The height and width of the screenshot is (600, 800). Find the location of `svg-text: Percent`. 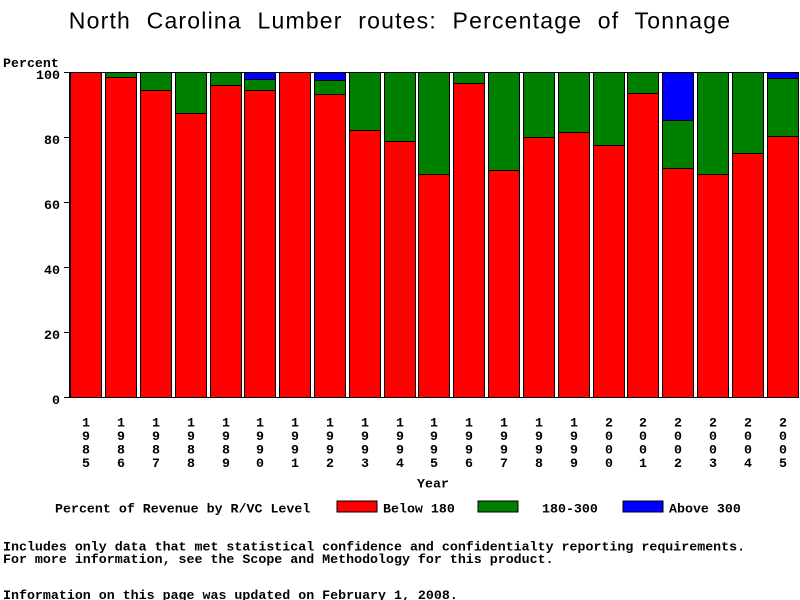

svg-text: Percent is located at coordinates (31, 63).